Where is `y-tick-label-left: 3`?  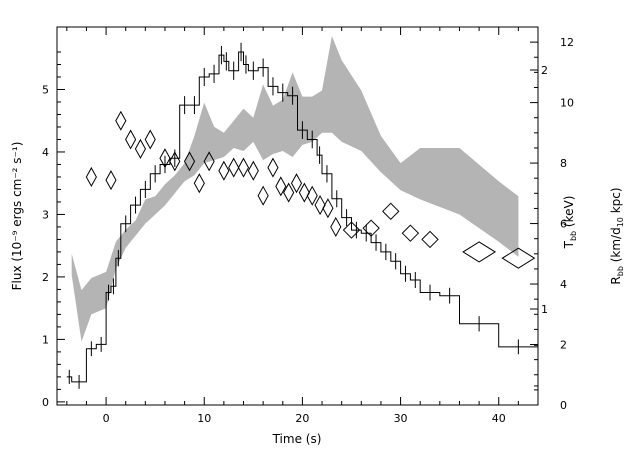
y-tick-label-left: 3 is located at coordinates (45, 214).